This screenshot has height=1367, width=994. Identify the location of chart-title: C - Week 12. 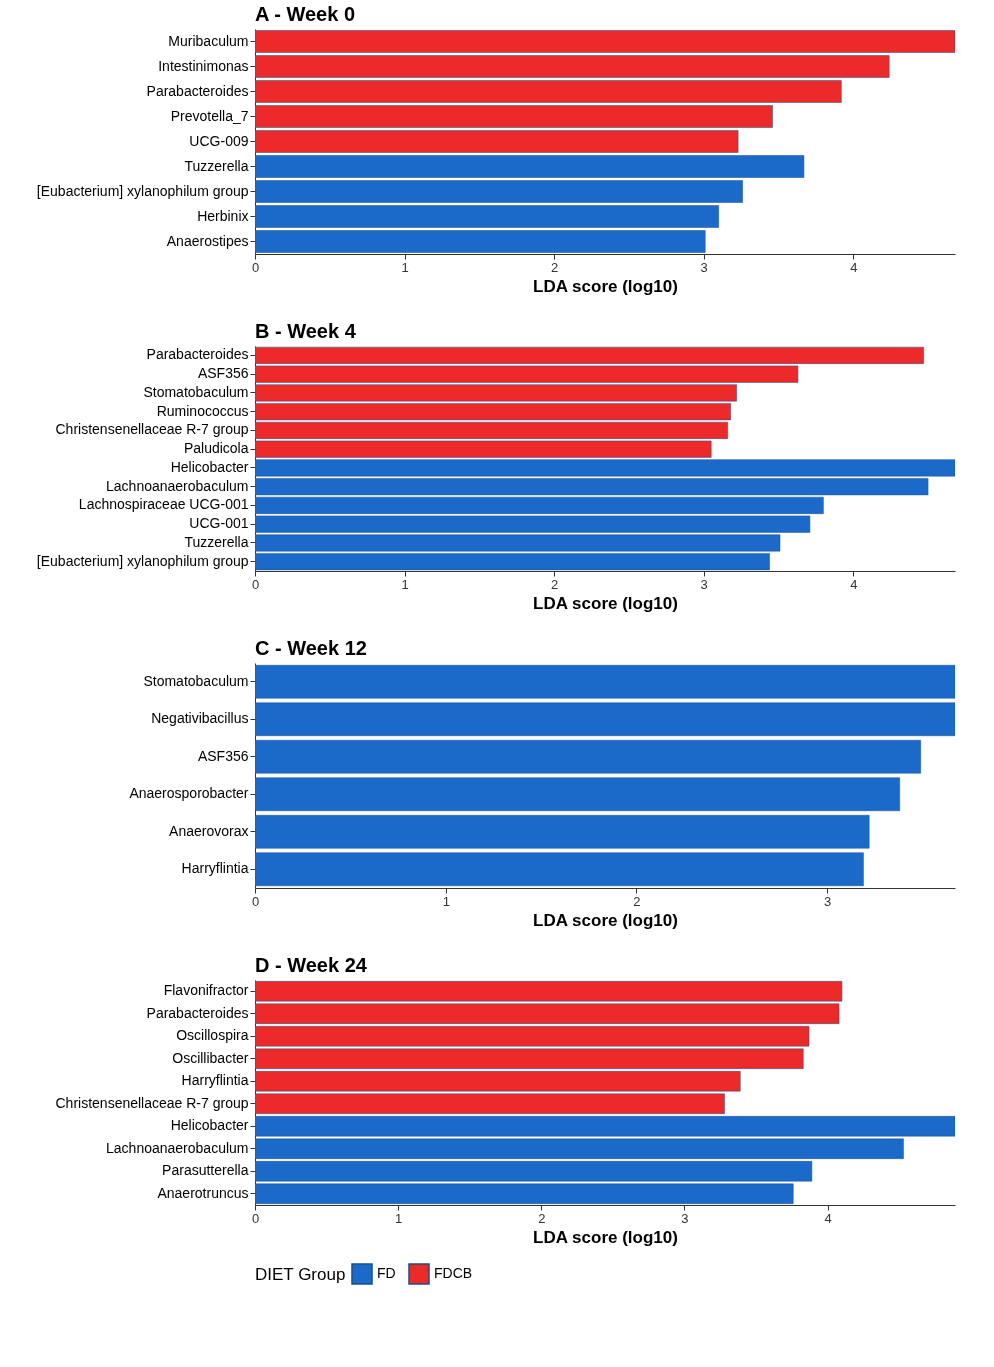
(311, 648).